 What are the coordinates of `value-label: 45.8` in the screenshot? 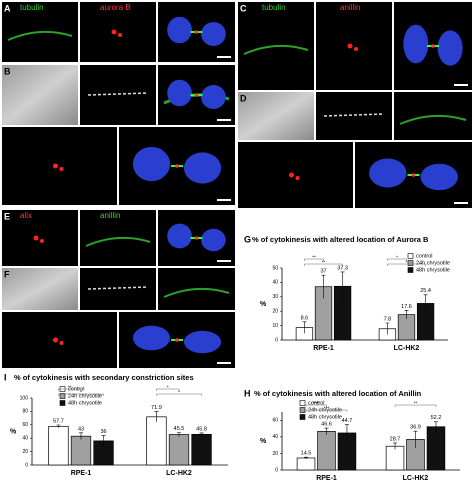 It's located at (201, 429).